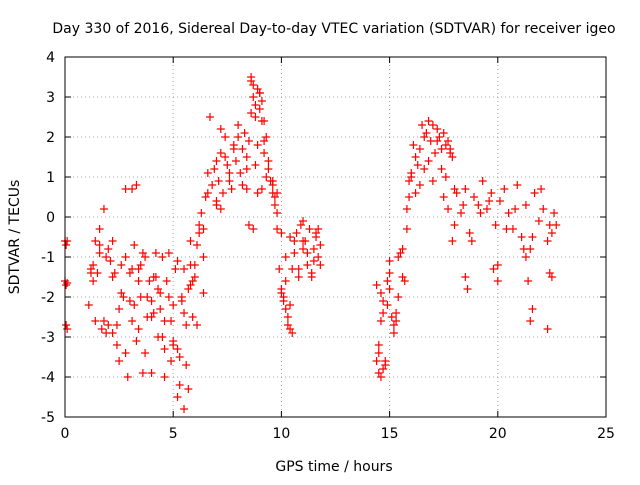  I want to click on x-tick-label: 0, so click(65, 434).